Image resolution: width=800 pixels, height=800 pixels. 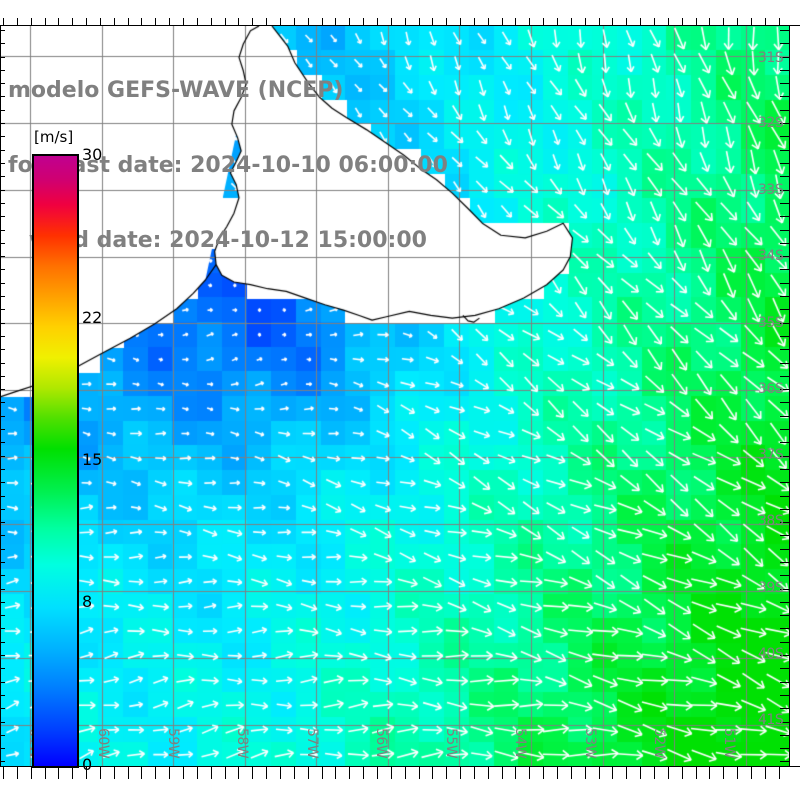 What do you see at coordinates (103, 743) in the screenshot?
I see `longitude-label: 60W` at bounding box center [103, 743].